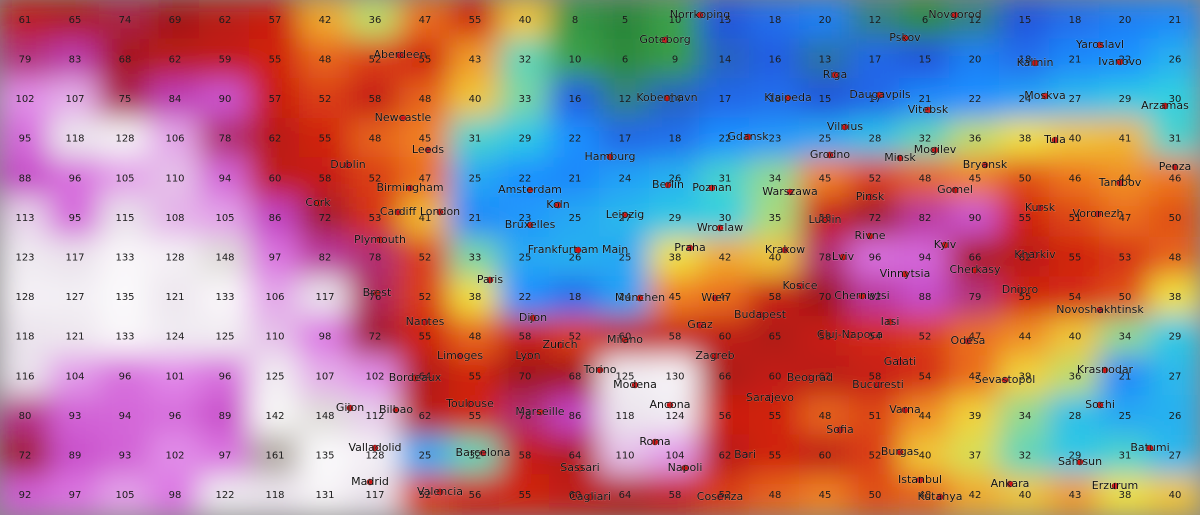  I want to click on grid-value: 82, so click(325, 258).